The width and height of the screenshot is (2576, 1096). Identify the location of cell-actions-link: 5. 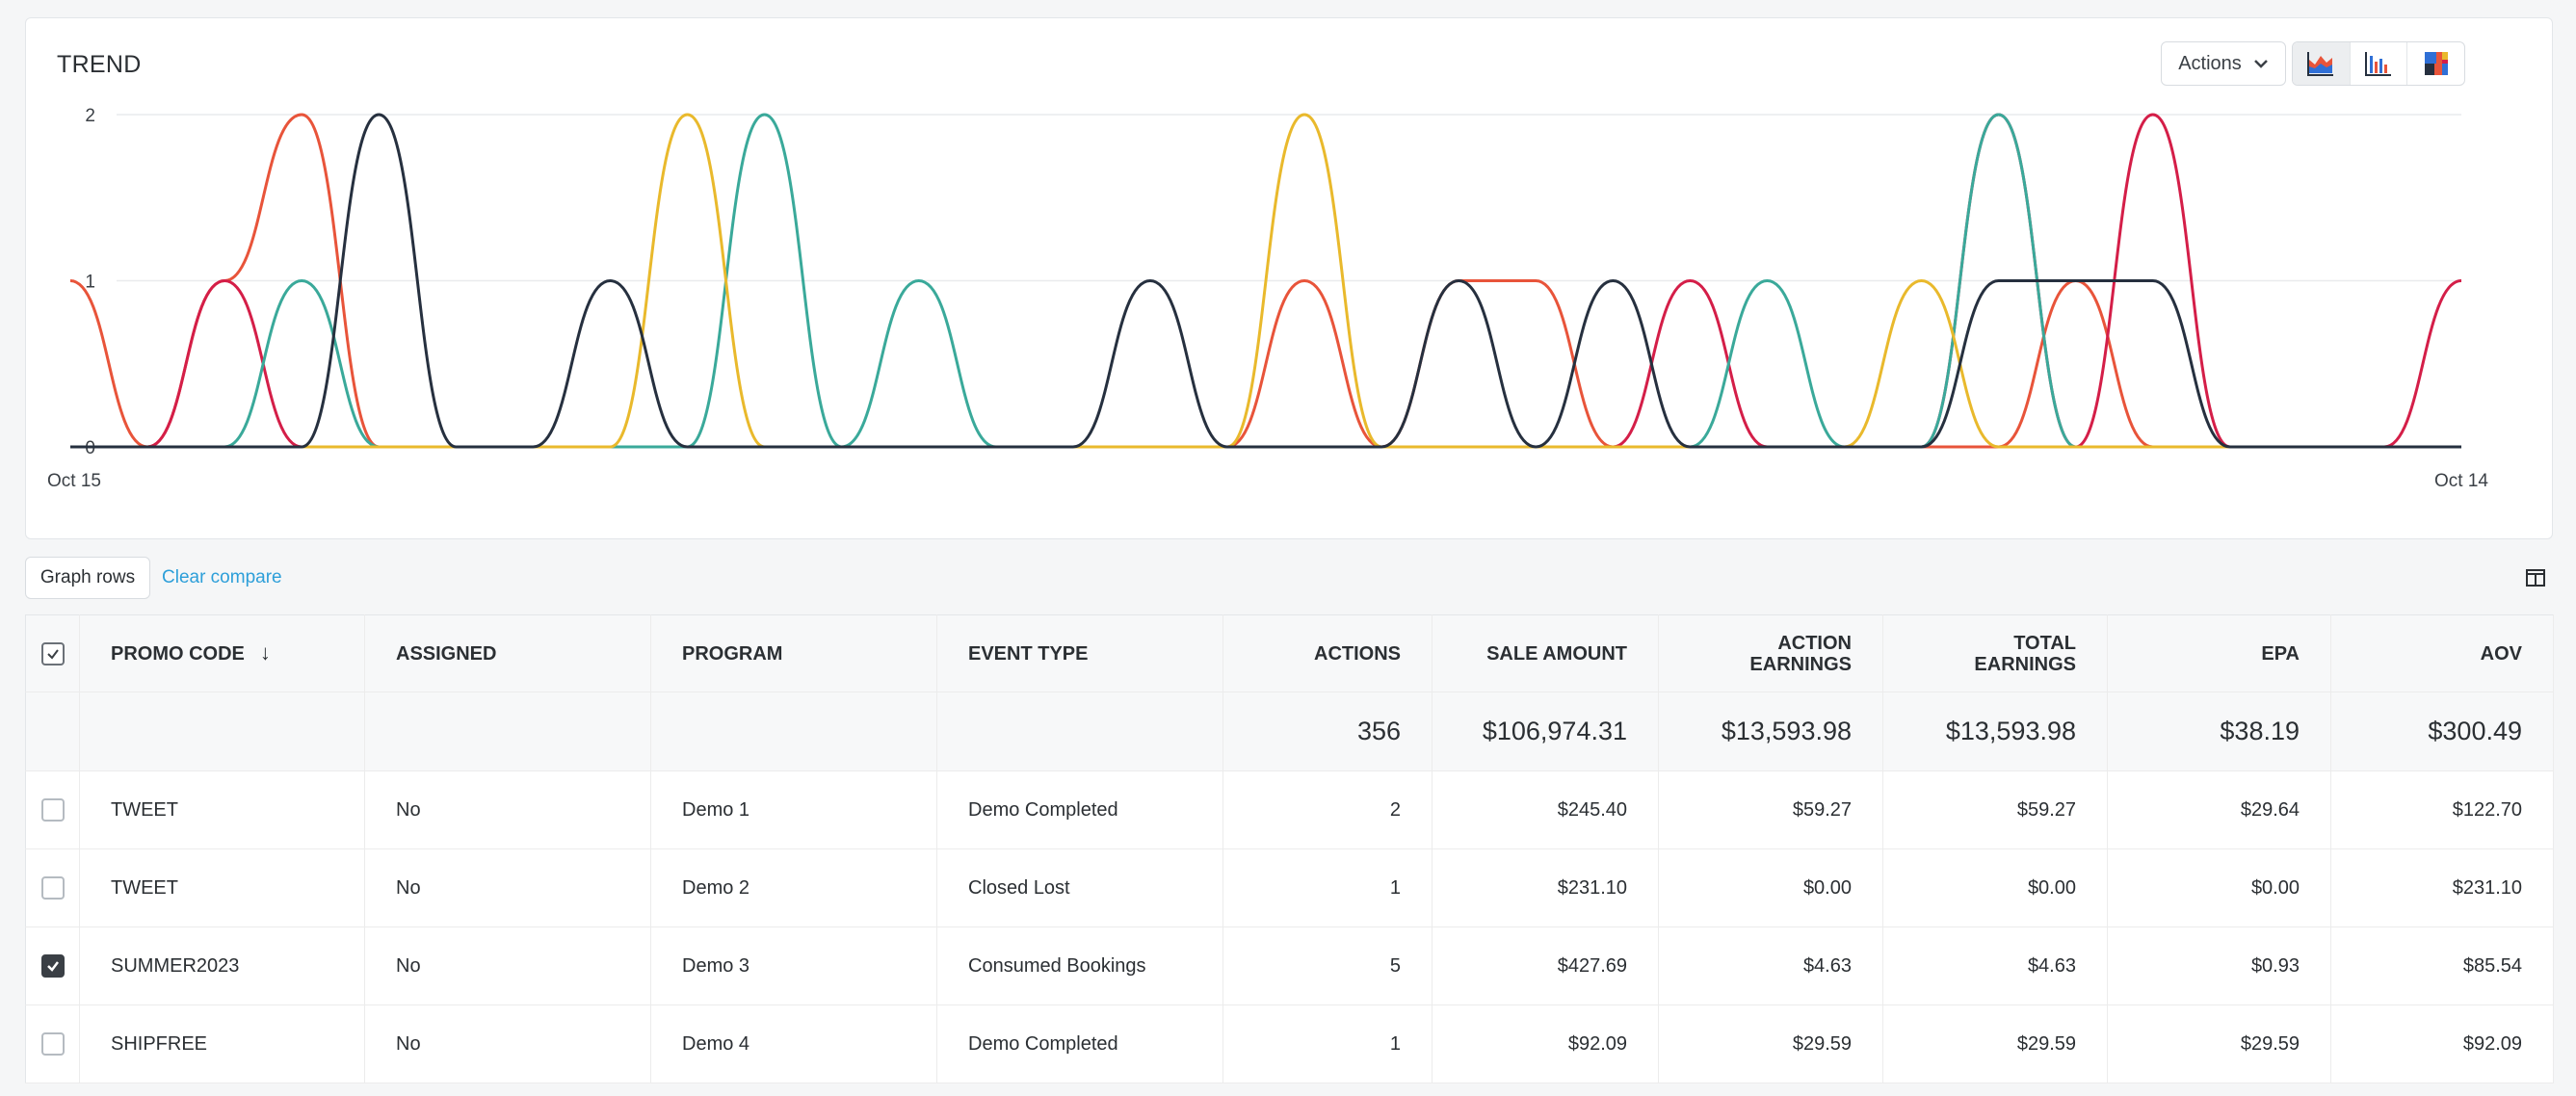
(1328, 965).